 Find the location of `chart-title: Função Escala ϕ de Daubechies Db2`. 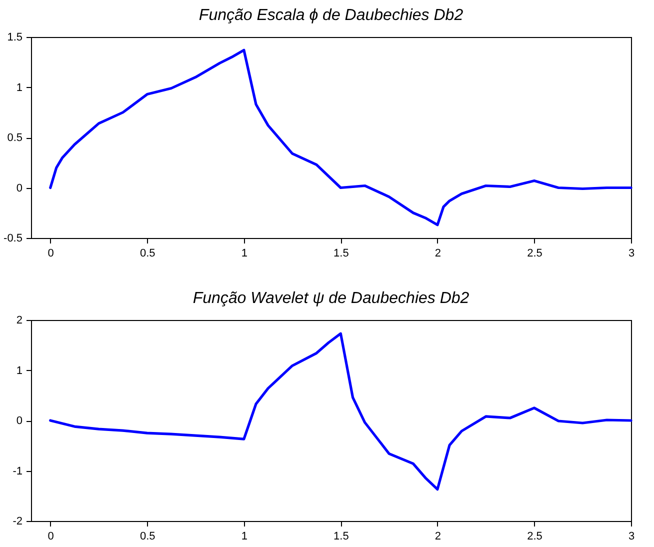

chart-title: Função Escala ϕ de Daubechies Db2 is located at coordinates (331, 15).